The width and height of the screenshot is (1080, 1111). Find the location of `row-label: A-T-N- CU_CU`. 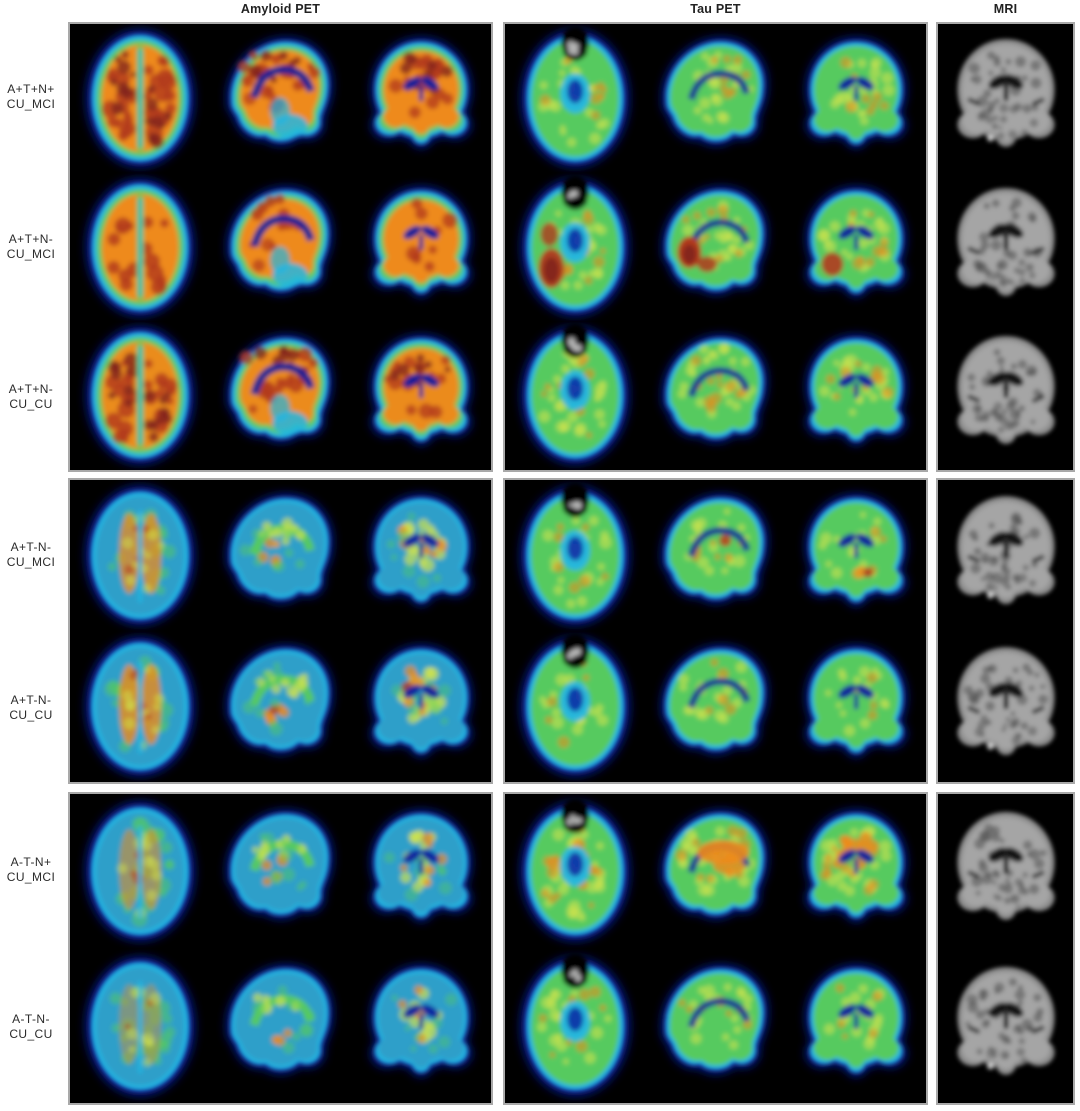

row-label: A-T-N- CU_CU is located at coordinates (33, 1027).